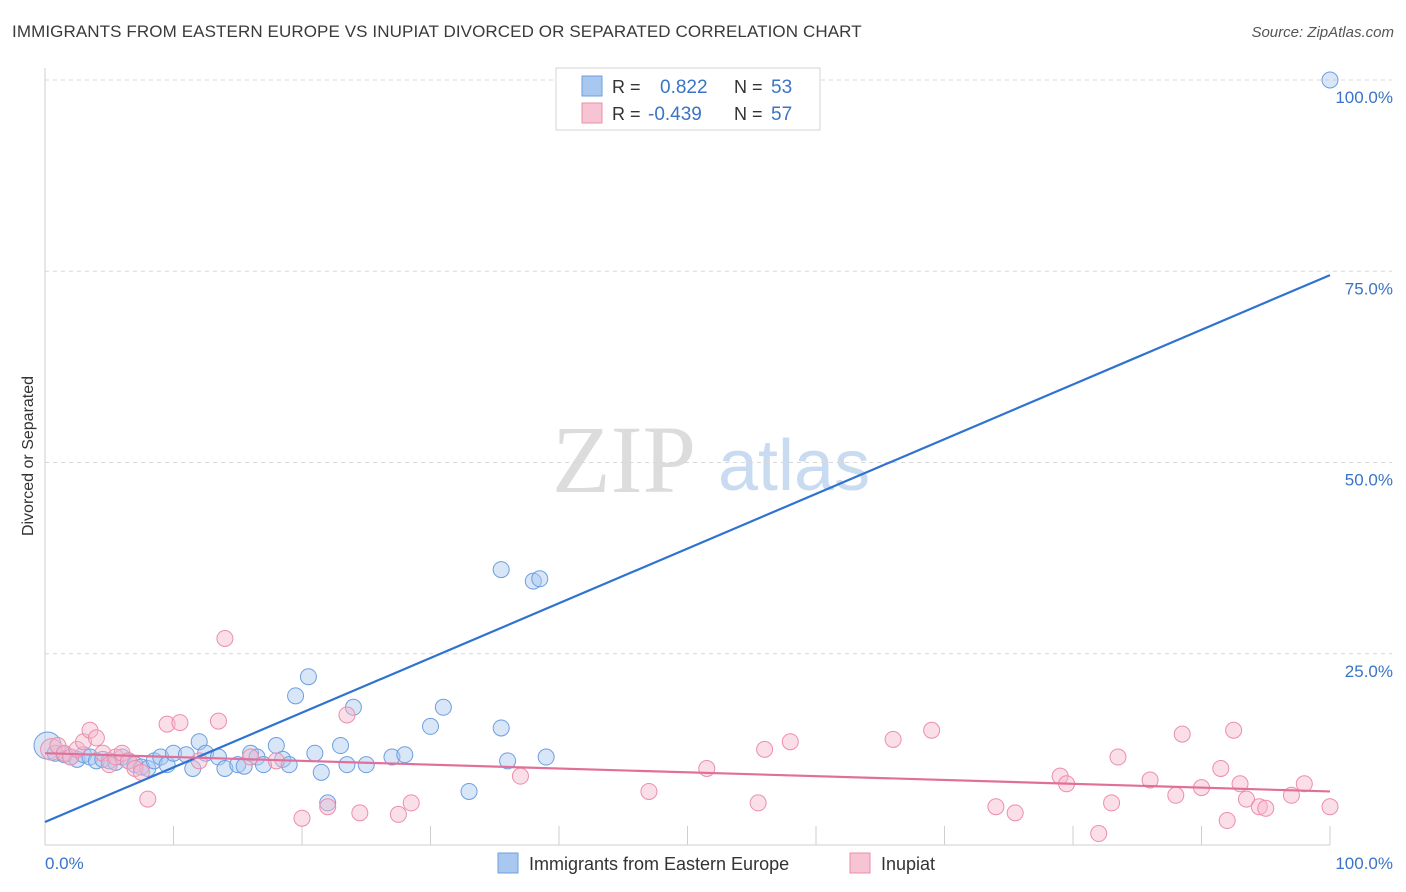 Image resolution: width=1406 pixels, height=892 pixels. Describe the element at coordinates (1322, 32) in the screenshot. I see `source-credit: Source: ZipAtlas.com` at that location.